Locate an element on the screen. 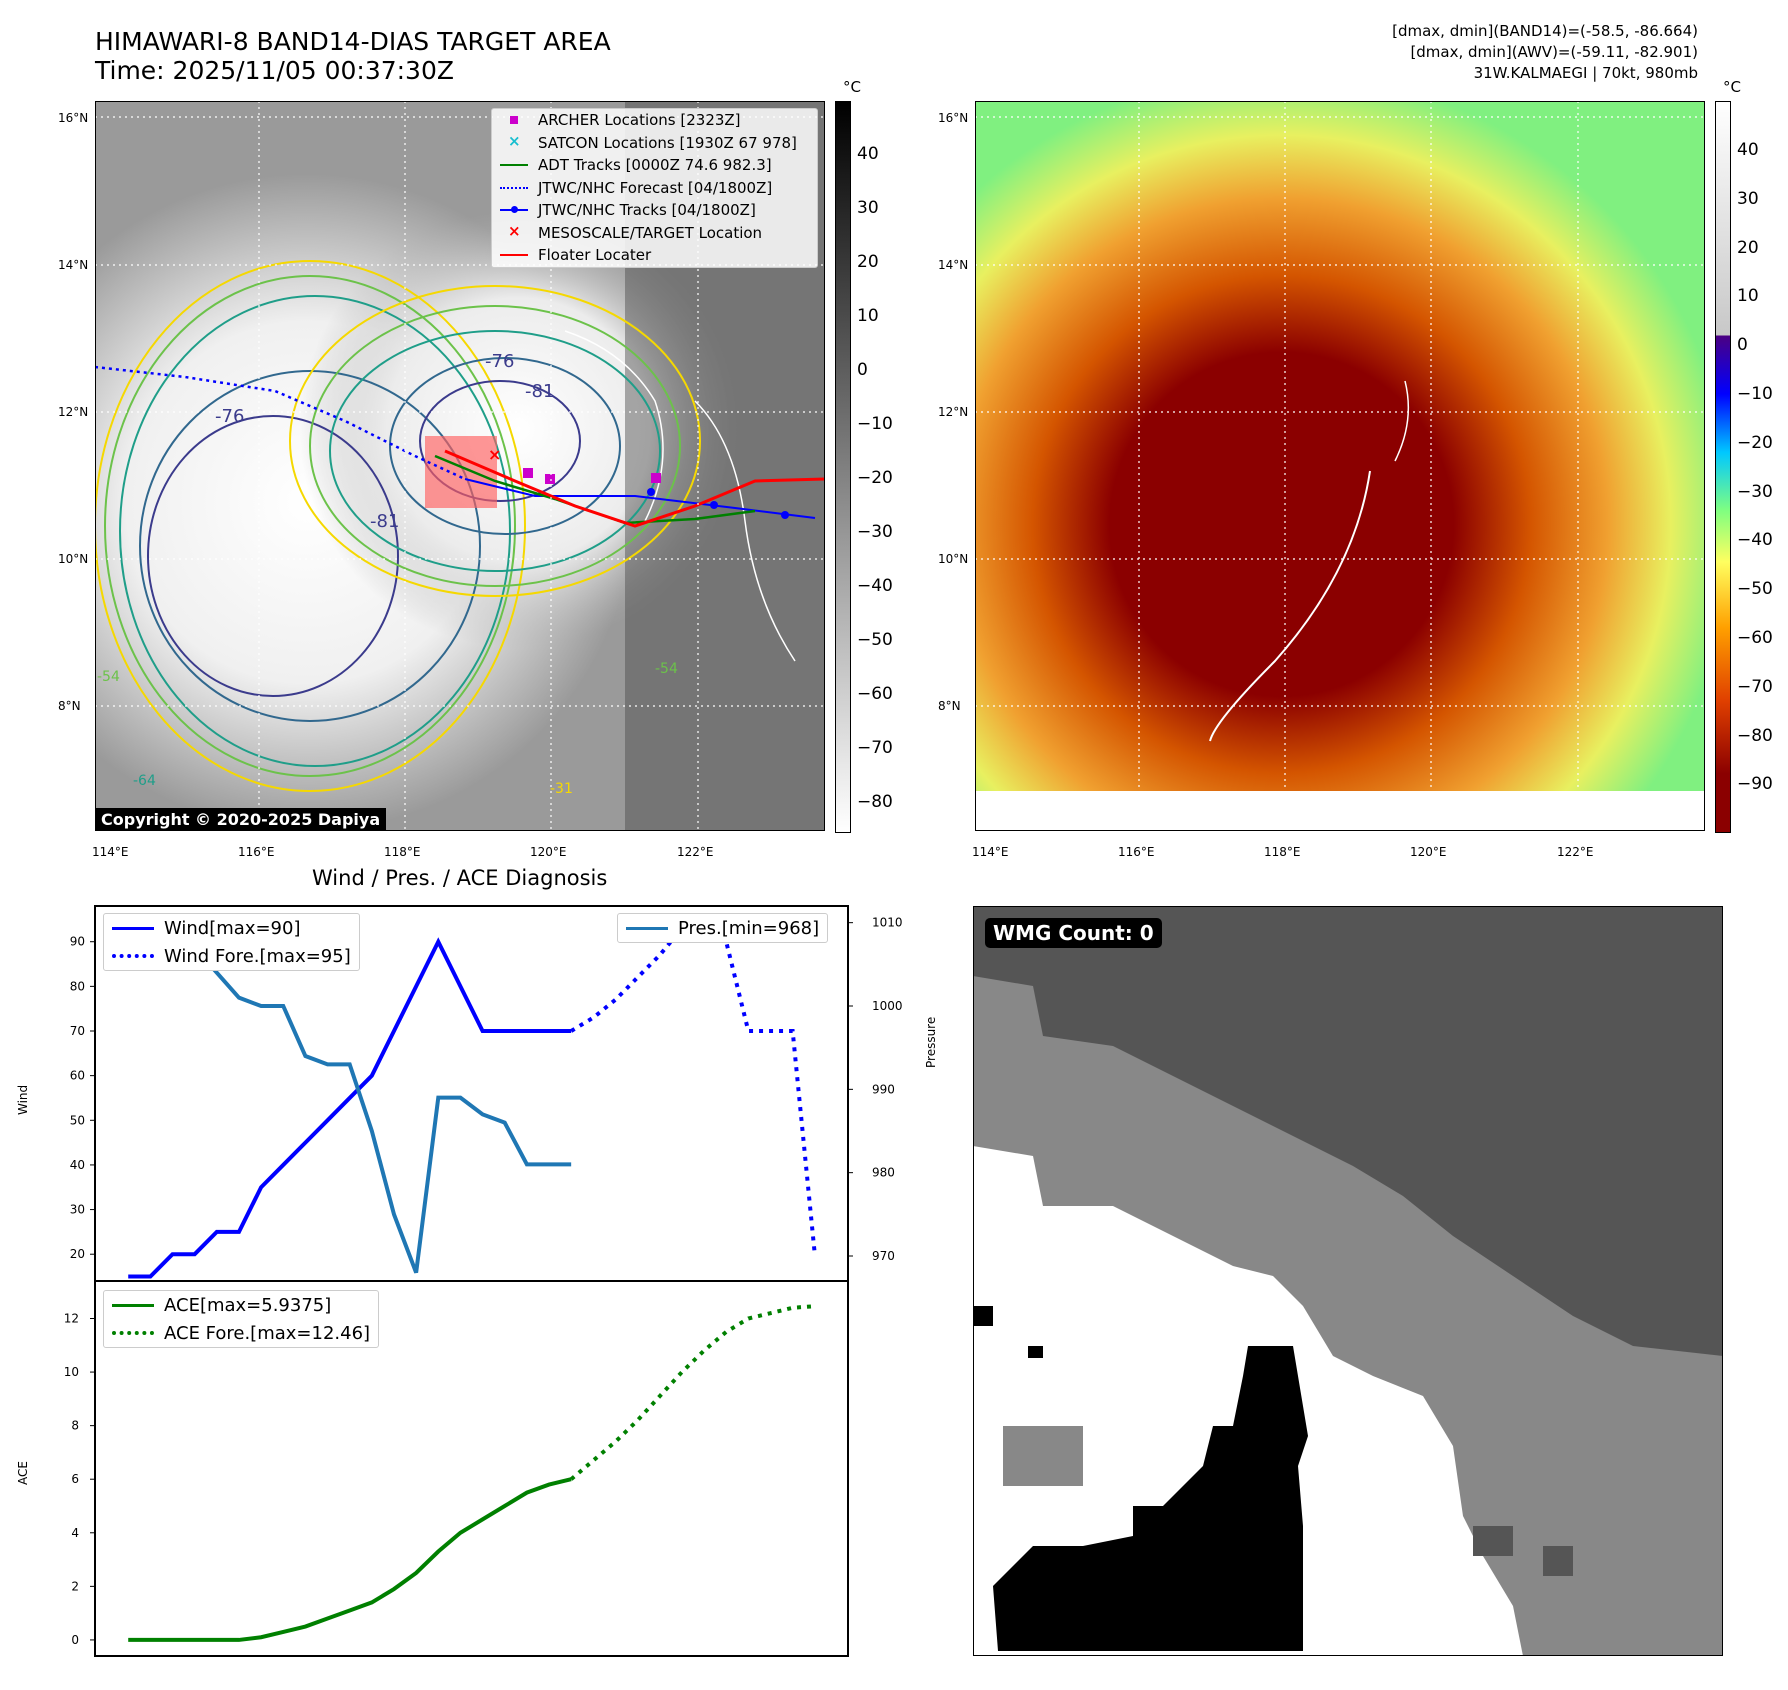 This screenshot has width=1788, height=1690. colorbar-tick-label: −70 is located at coordinates (875, 748).